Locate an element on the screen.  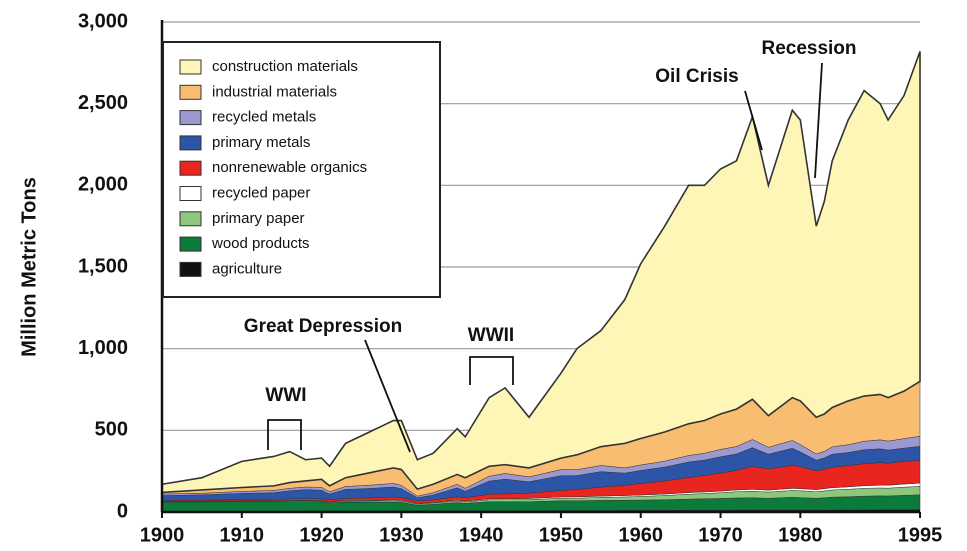
legend-label: industrial materials is located at coordinates (274, 91).